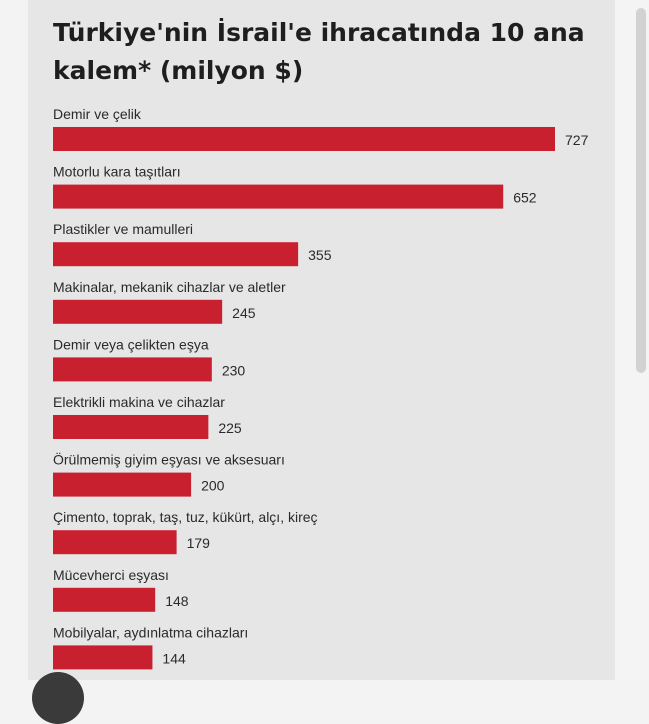 The height and width of the screenshot is (724, 649). What do you see at coordinates (213, 486) in the screenshot?
I see `value-label: 200` at bounding box center [213, 486].